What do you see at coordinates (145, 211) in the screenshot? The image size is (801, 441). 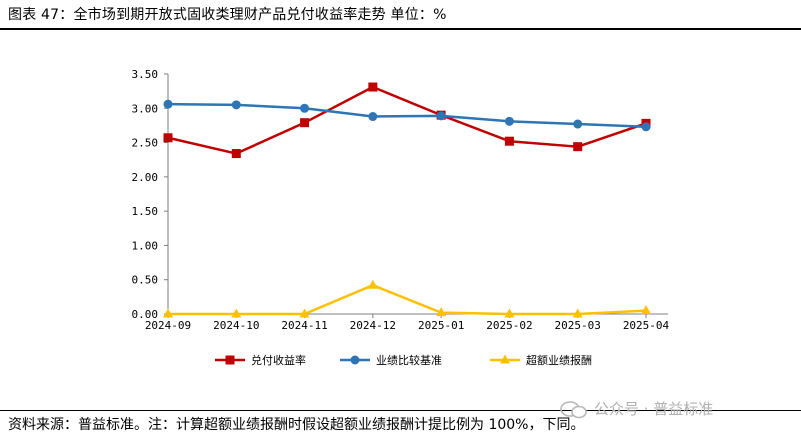 I see `y-tick-label: 1.50` at bounding box center [145, 211].